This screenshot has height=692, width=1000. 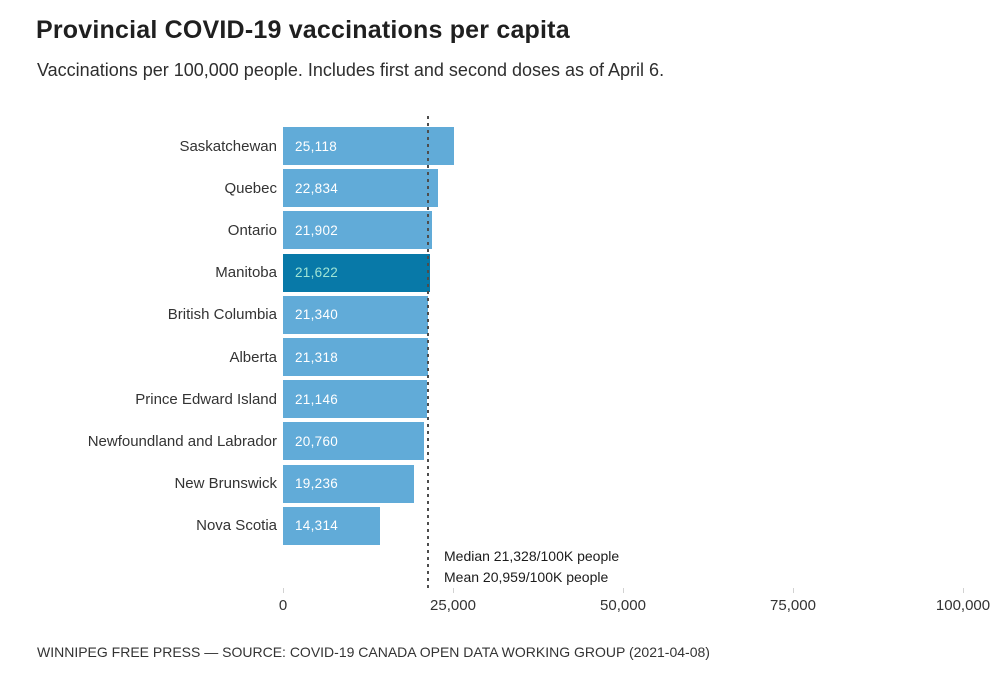 I want to click on category-label: Newfoundland and Labrador, so click(x=182, y=441).